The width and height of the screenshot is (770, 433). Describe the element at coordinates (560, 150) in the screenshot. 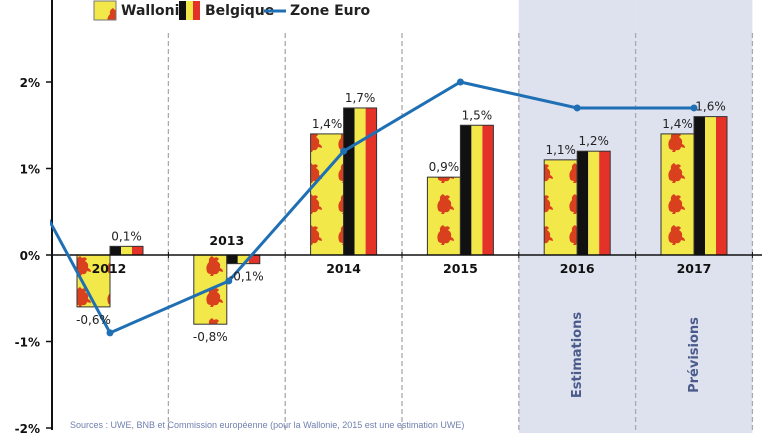

I see `label-wallonie-2016: 1,1%` at that location.